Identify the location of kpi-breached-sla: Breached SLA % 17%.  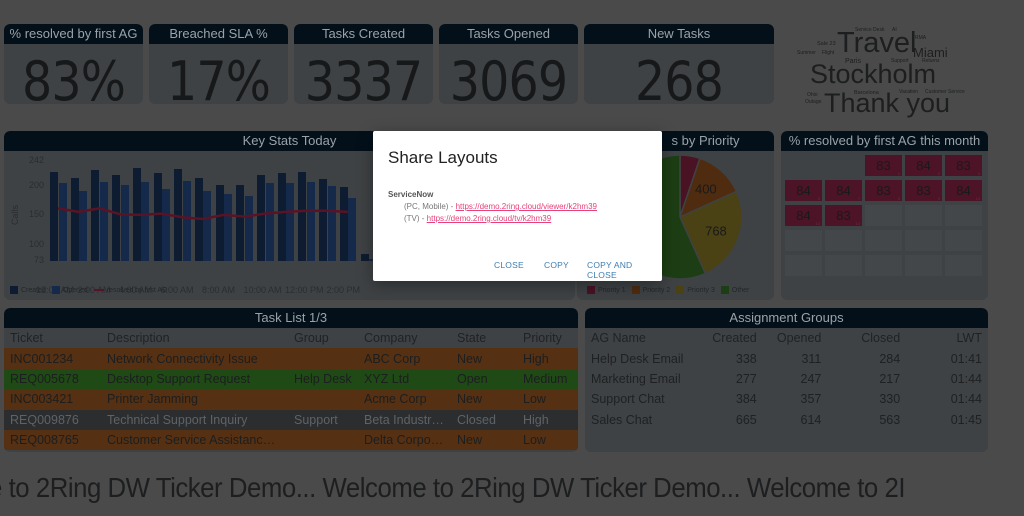
(218, 64).